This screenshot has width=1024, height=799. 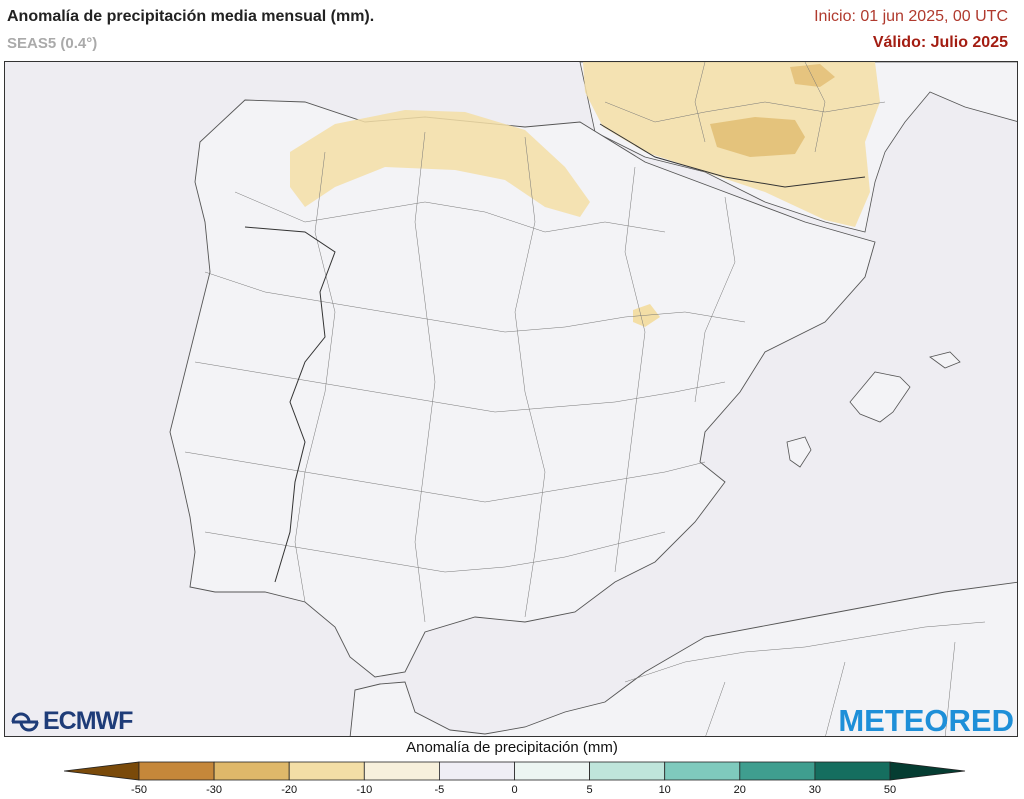 What do you see at coordinates (139, 790) in the screenshot?
I see `colorbar-tick-label: -50` at bounding box center [139, 790].